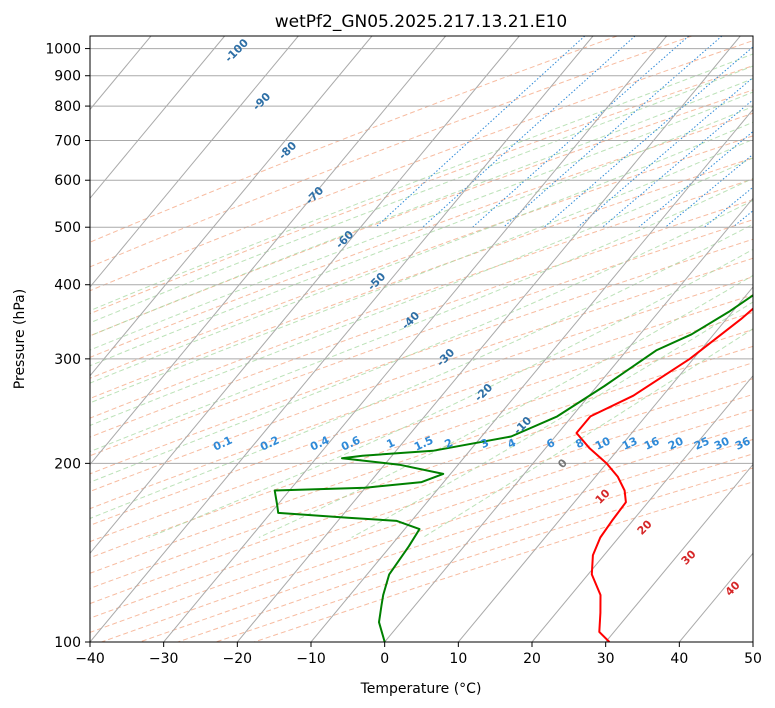 The image size is (775, 708). I want to click on mixing-ratio-label: 25, so click(701, 443).